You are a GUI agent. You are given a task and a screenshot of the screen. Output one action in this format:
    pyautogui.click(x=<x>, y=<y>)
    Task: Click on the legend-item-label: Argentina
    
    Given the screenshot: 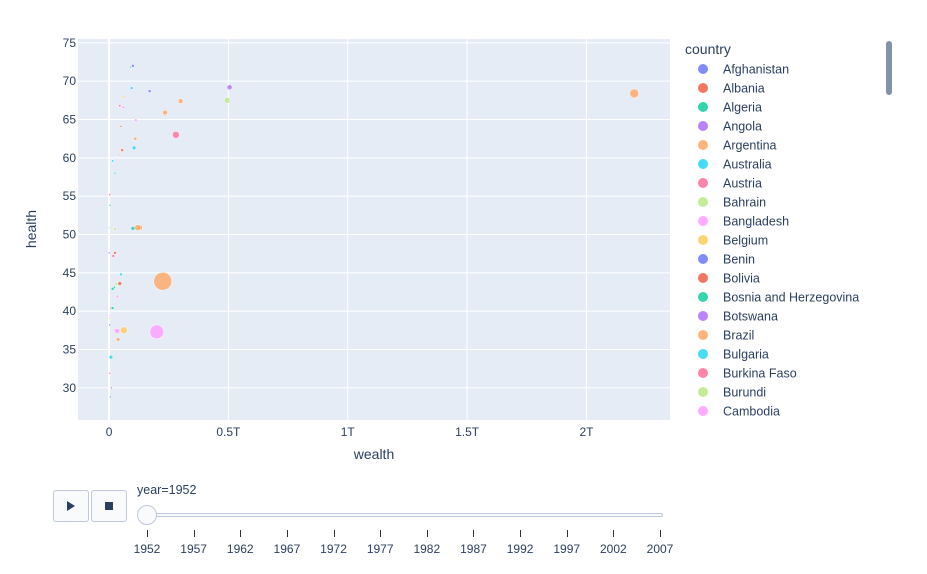 What is the action you would take?
    pyautogui.click(x=750, y=146)
    